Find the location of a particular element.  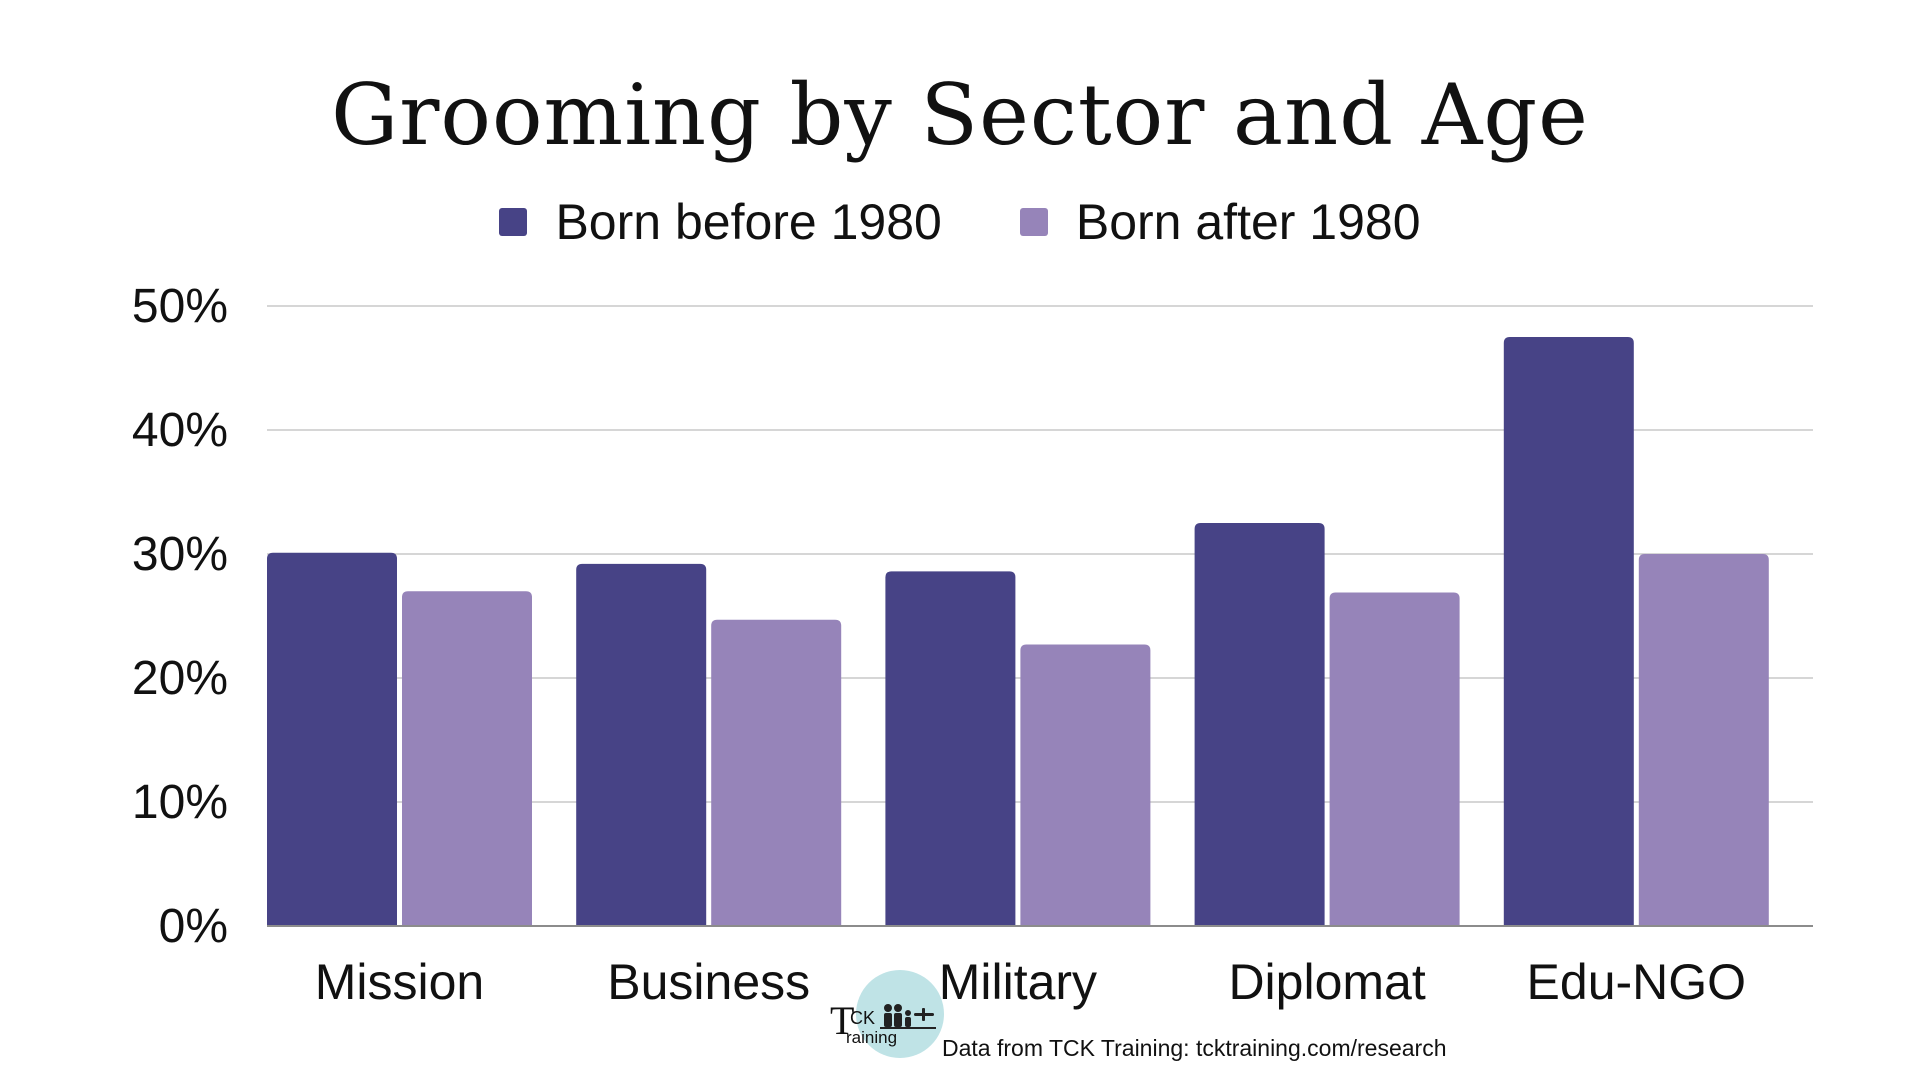

logo-text-ck: CK is located at coordinates (862, 1018).